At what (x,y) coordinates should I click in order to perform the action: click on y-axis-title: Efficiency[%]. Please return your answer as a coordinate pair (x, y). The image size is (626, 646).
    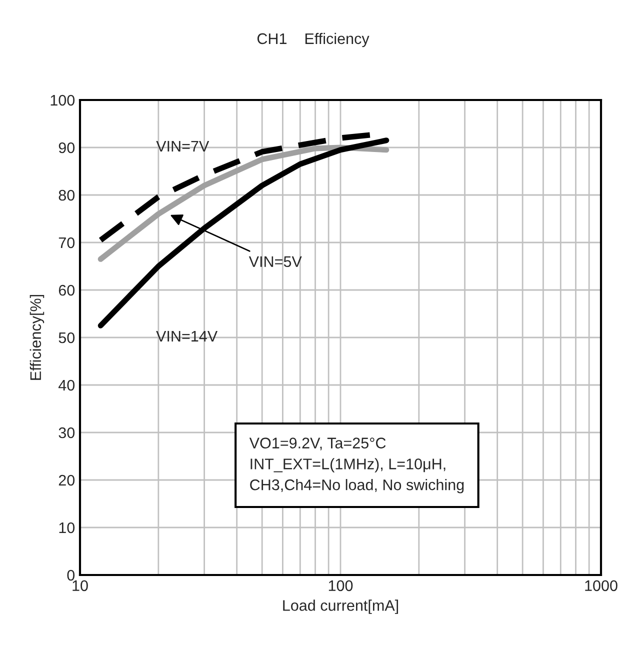
    Looking at the image, I should click on (37, 337).